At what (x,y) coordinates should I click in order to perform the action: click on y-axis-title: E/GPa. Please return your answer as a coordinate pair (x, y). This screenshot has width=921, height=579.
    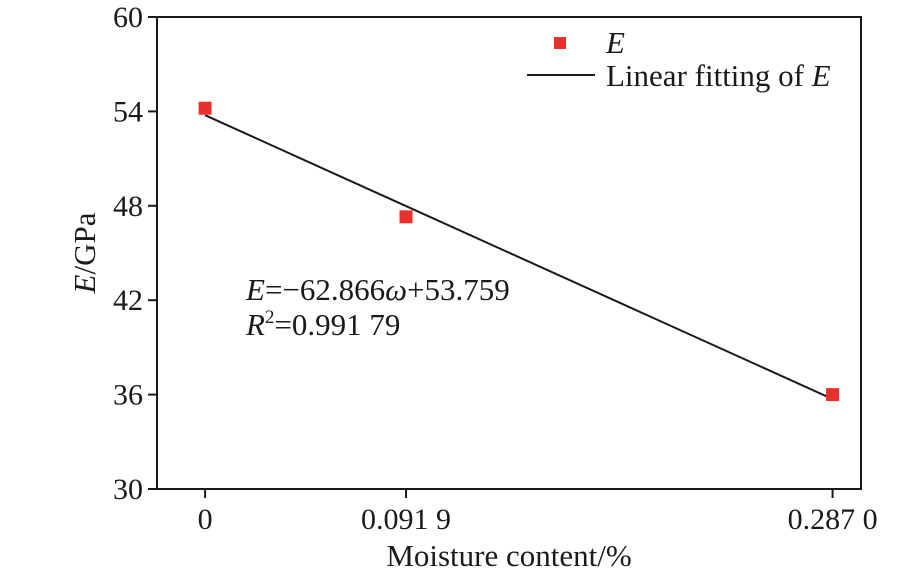
    Looking at the image, I should click on (84, 253).